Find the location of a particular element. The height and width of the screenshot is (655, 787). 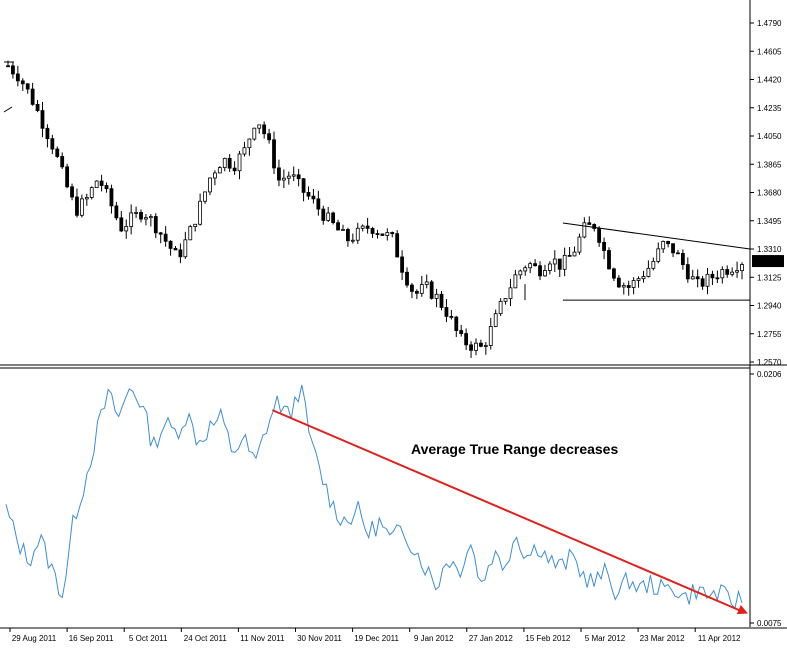

price-tick-label: 1.2570 is located at coordinates (769, 362).